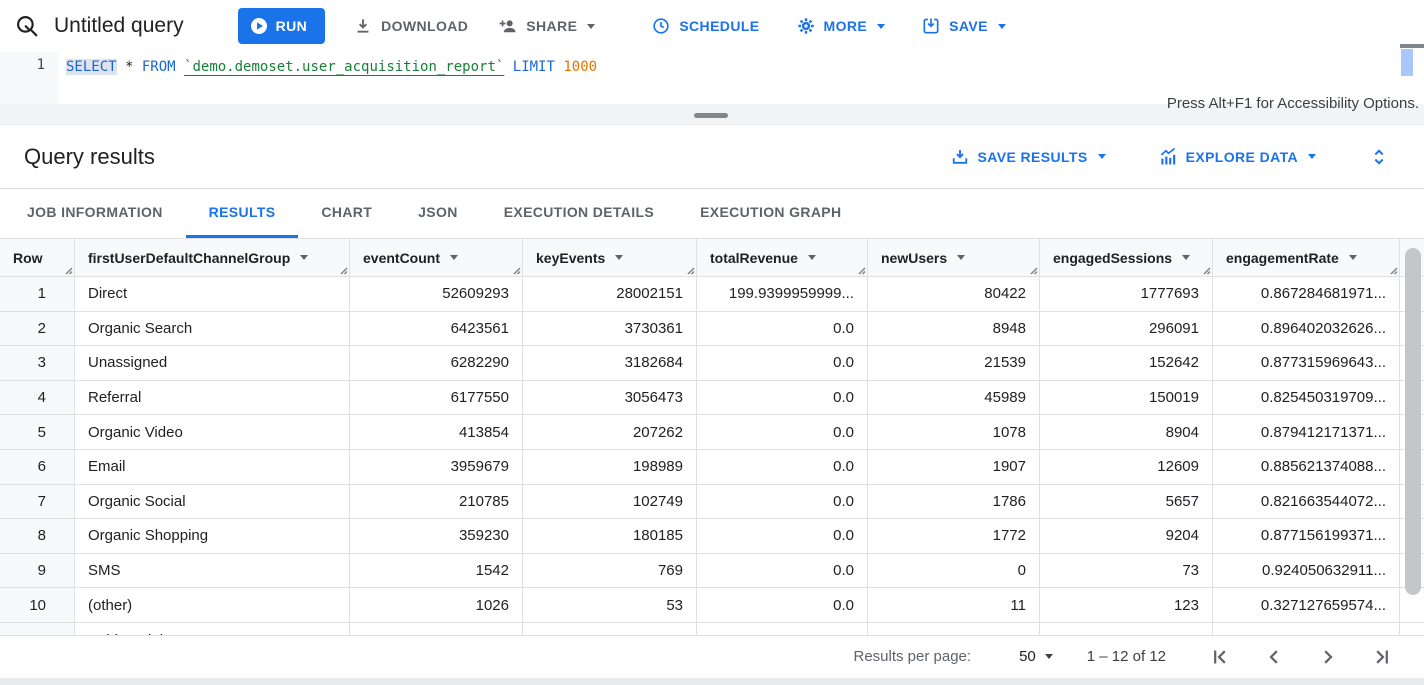 The width and height of the screenshot is (1424, 685). Describe the element at coordinates (1282, 257) in the screenshot. I see `column-header-label: engagementRate` at that location.